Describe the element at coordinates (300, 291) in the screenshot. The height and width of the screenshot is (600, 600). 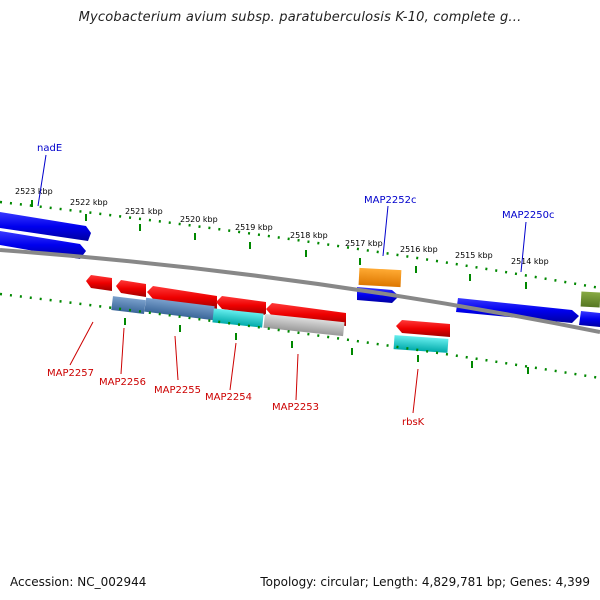
I see `genome-backbone` at that location.